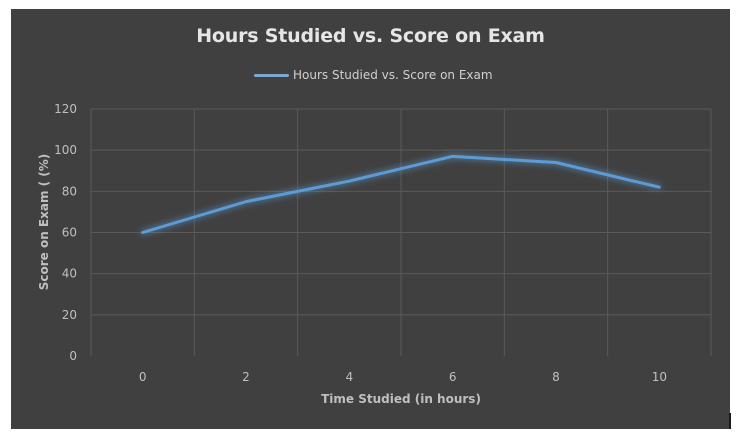 This screenshot has width=751, height=444. Describe the element at coordinates (69, 233) in the screenshot. I see `y-tick-label: 60` at that location.